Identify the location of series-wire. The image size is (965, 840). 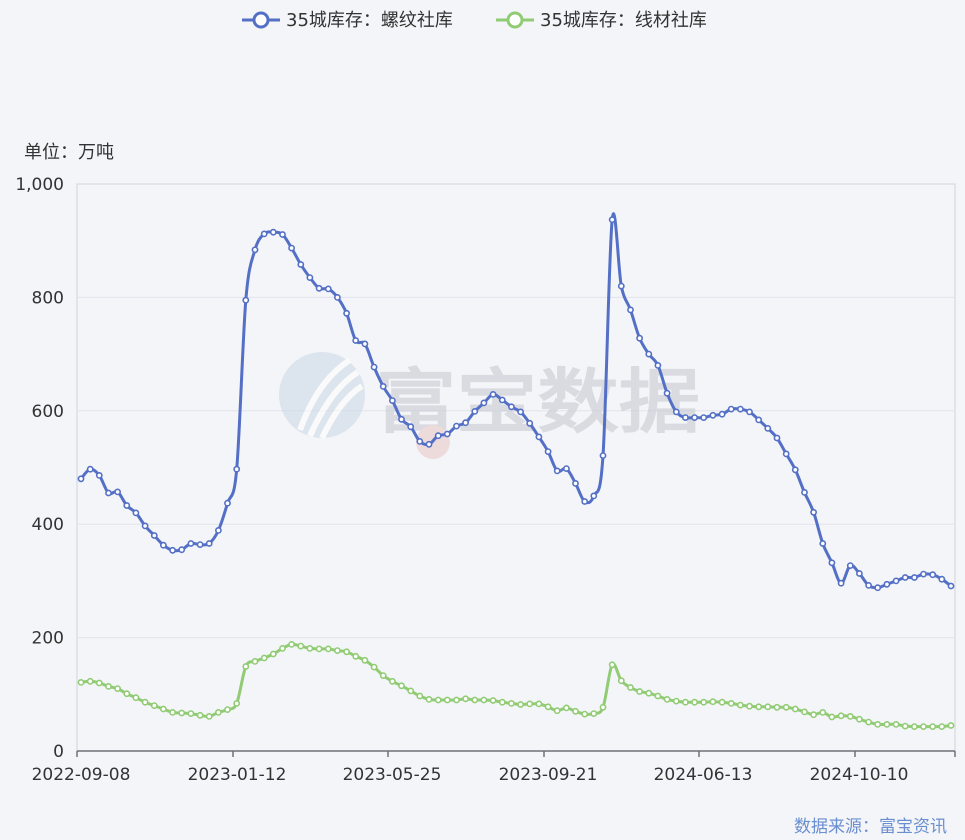
(516, 685).